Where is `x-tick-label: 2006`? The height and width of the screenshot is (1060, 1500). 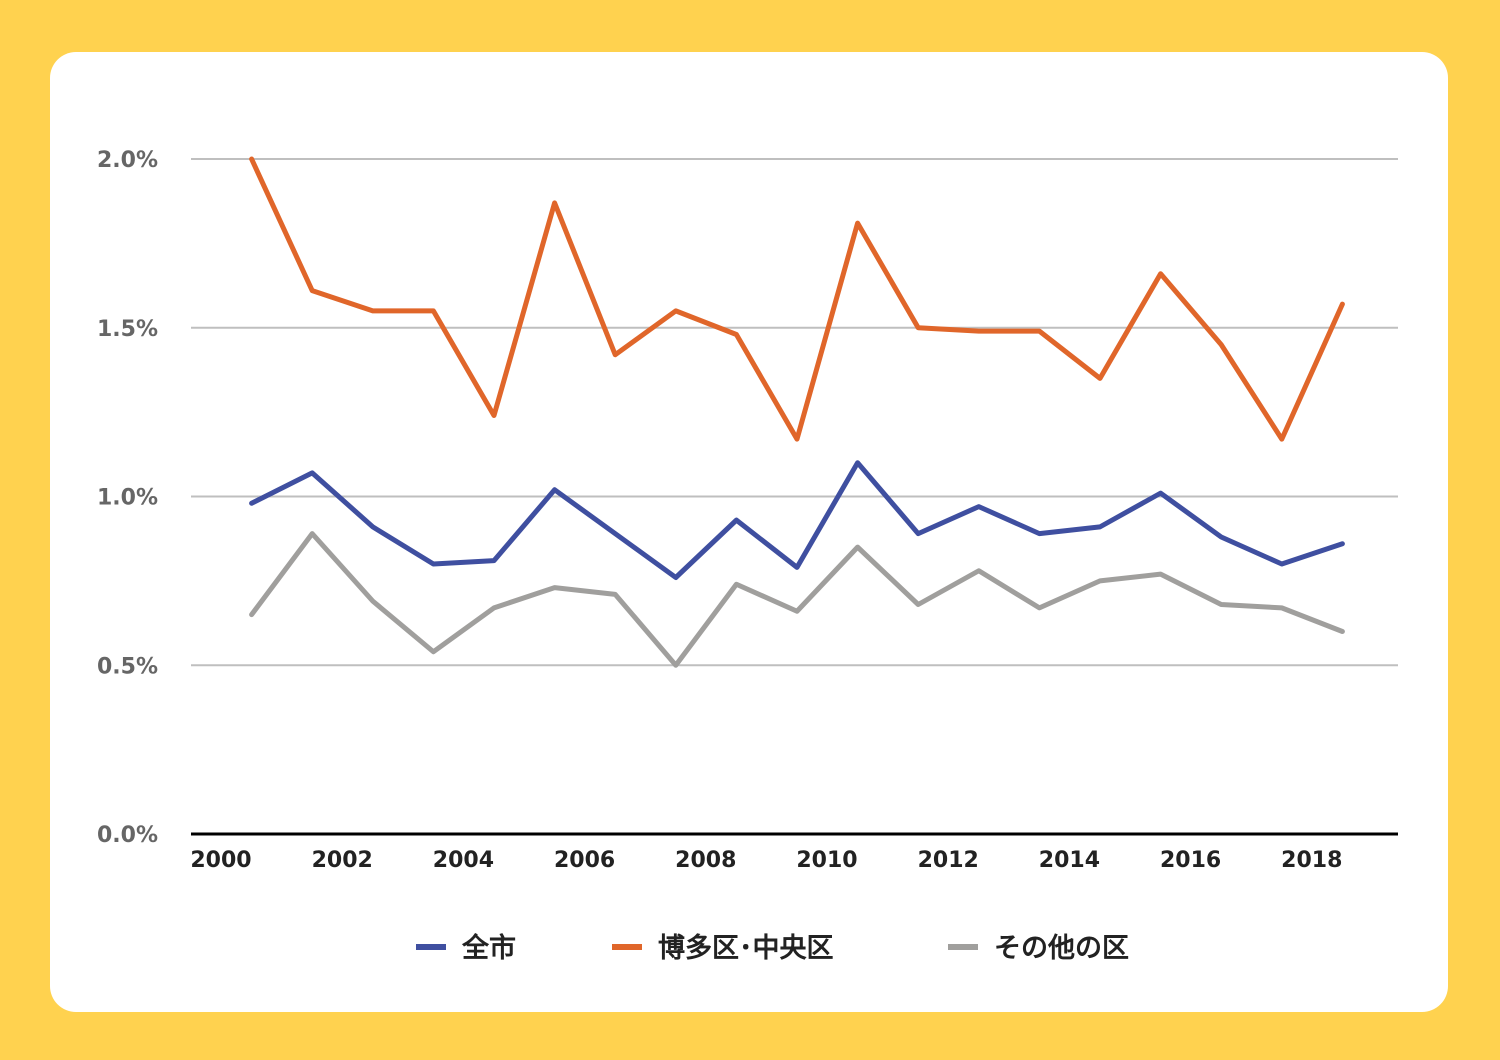
x-tick-label: 2006 is located at coordinates (584, 860).